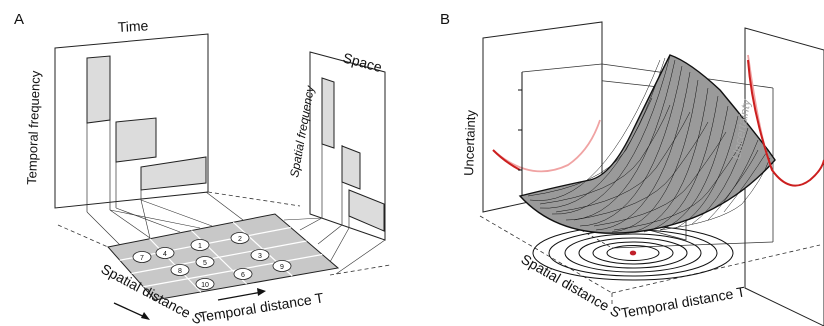  I want to click on minimum-dot, so click(633, 253).